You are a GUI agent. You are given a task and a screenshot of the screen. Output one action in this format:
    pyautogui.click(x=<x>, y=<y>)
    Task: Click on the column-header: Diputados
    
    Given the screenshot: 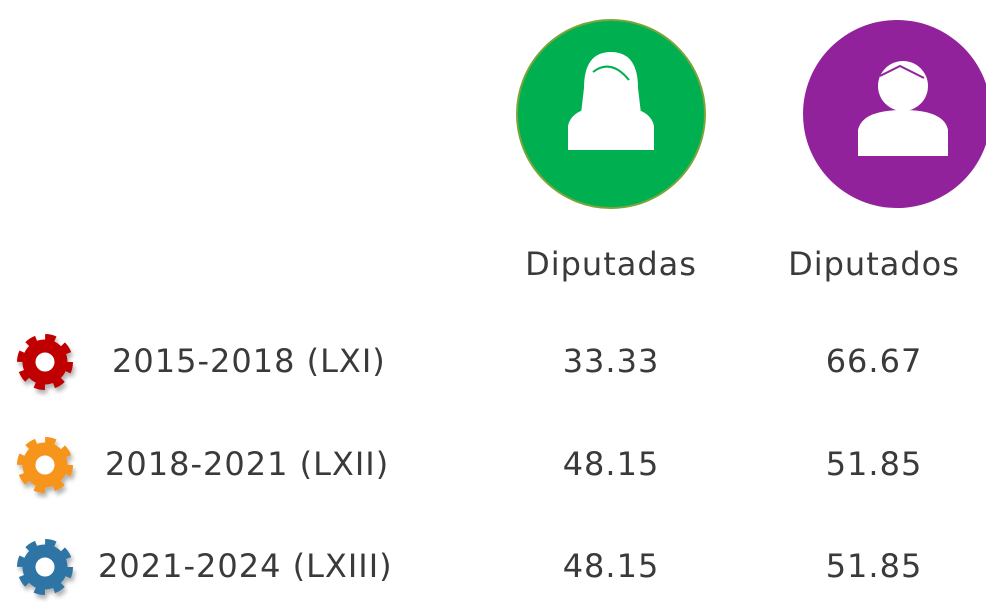 What is the action you would take?
    pyautogui.click(x=874, y=264)
    